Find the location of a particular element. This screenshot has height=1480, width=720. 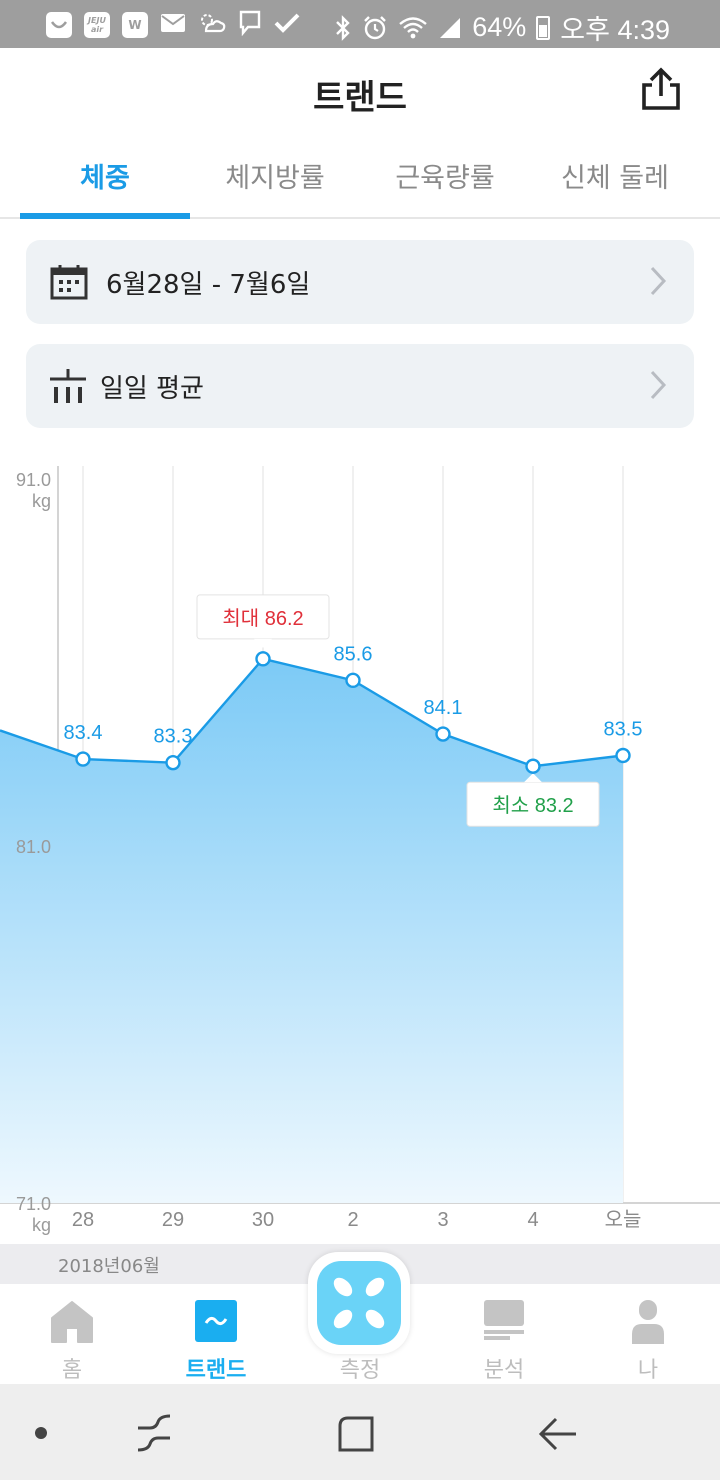

weather-icon is located at coordinates (212, 25).